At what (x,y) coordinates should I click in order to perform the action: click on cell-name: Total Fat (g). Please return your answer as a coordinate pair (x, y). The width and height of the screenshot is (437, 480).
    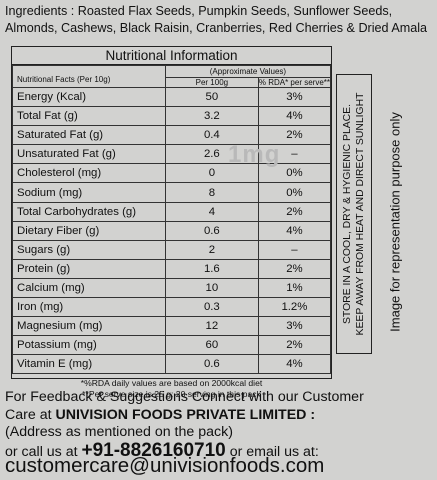
    Looking at the image, I should click on (89, 116).